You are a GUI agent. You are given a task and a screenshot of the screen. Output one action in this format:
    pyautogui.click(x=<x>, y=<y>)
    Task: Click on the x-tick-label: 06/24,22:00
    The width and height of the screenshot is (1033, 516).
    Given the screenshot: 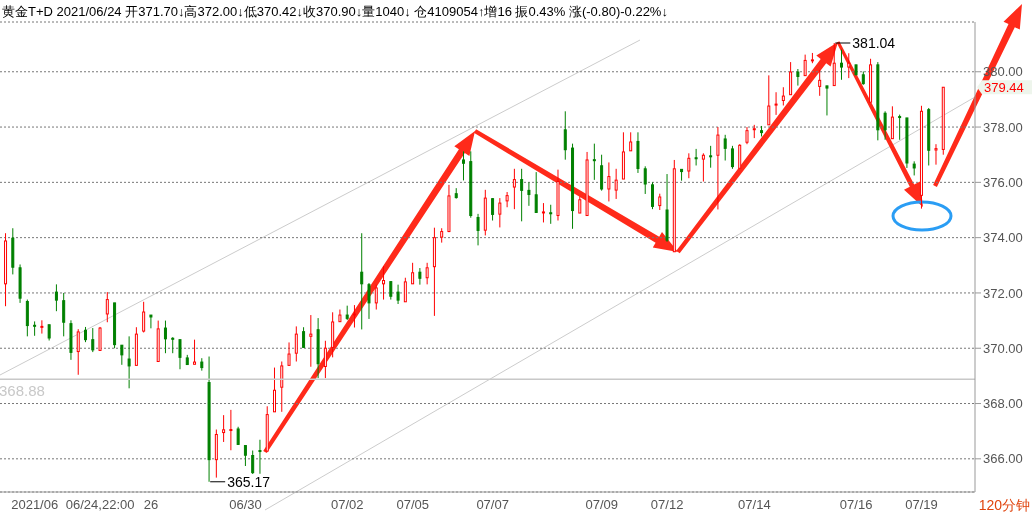 What is the action you would take?
    pyautogui.click(x=100, y=505)
    